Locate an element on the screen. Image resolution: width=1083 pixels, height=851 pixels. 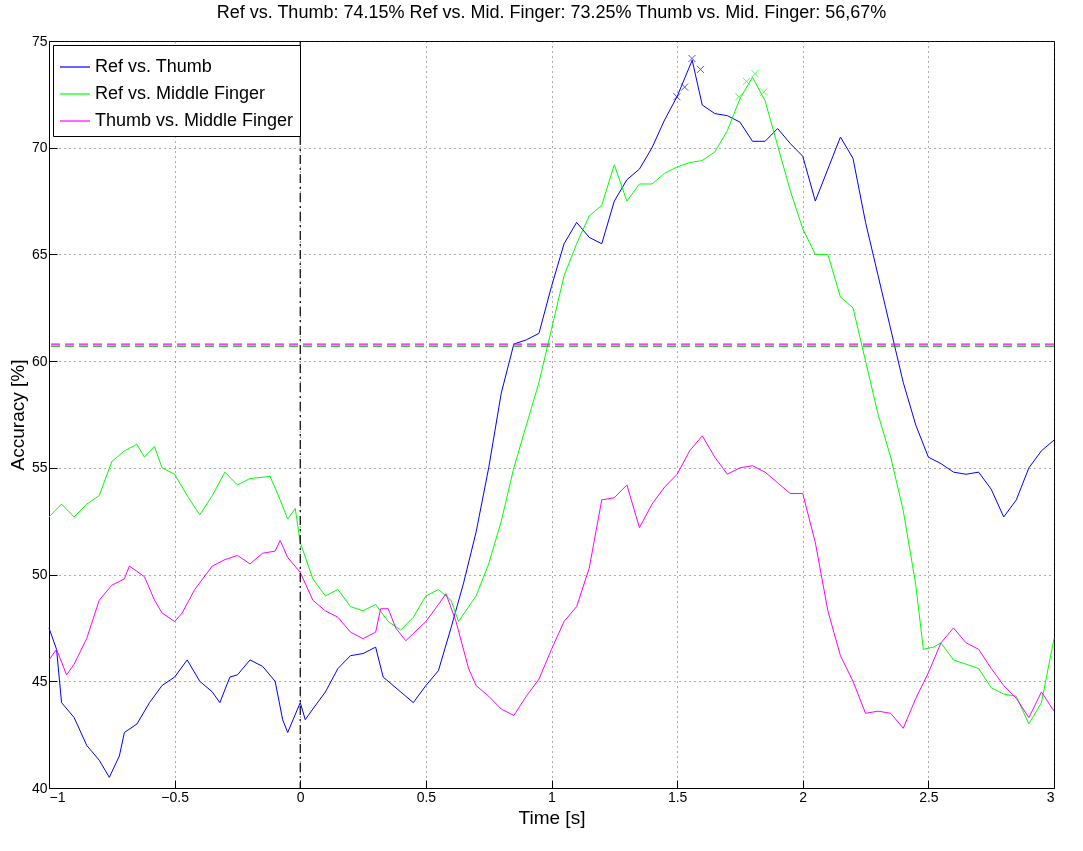
x-tick-label: 1.5 is located at coordinates (677, 796).